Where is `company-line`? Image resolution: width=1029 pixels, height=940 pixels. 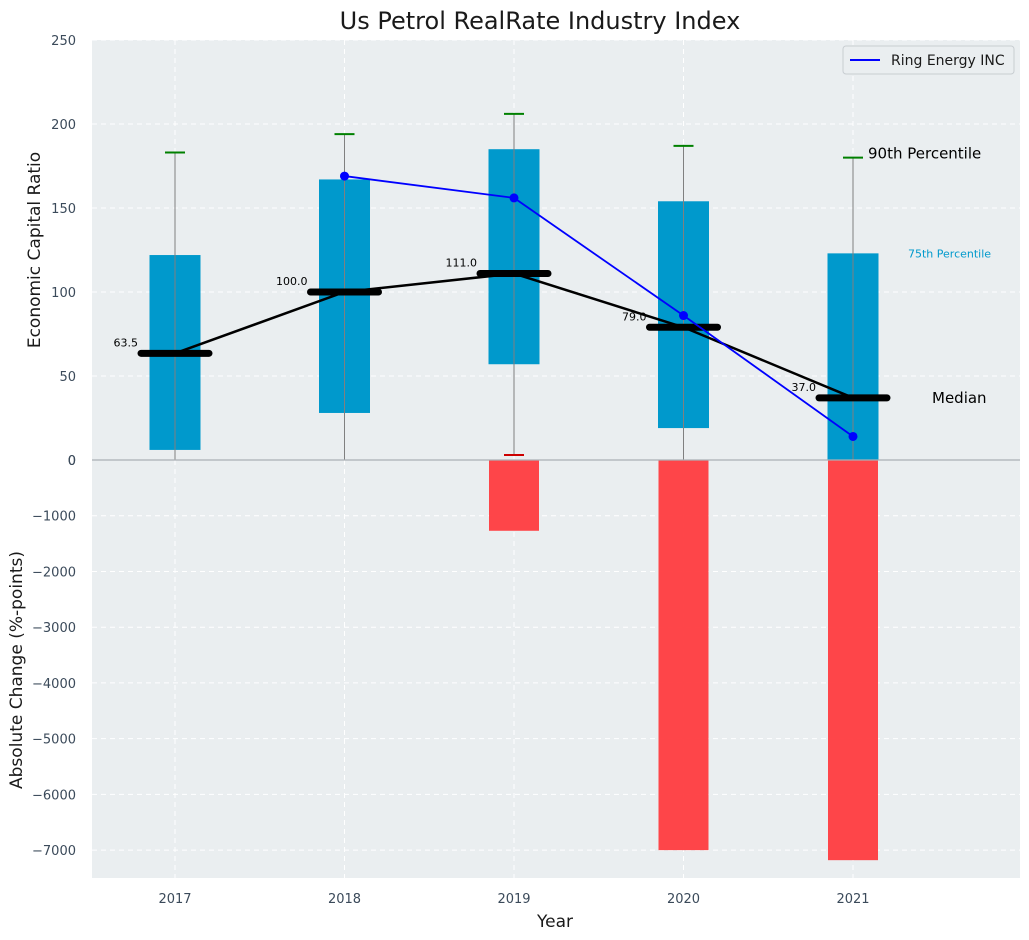
company-line is located at coordinates (599, 306).